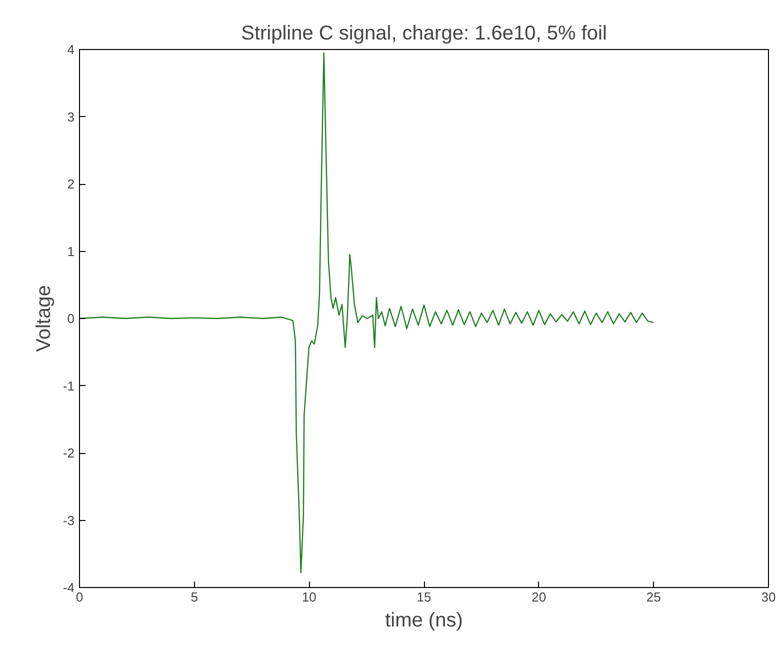 The height and width of the screenshot is (659, 781). Describe the element at coordinates (71, 318) in the screenshot. I see `y-tick-label: 0` at that location.